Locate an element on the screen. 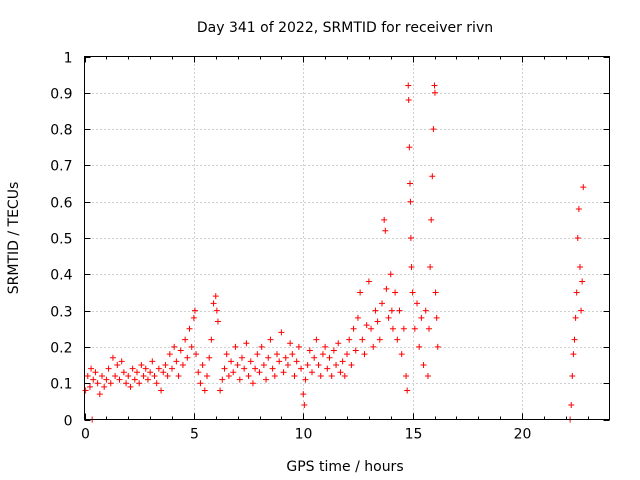 This screenshot has height=480, width=640. y-tick-label: 0.6 is located at coordinates (61, 204).